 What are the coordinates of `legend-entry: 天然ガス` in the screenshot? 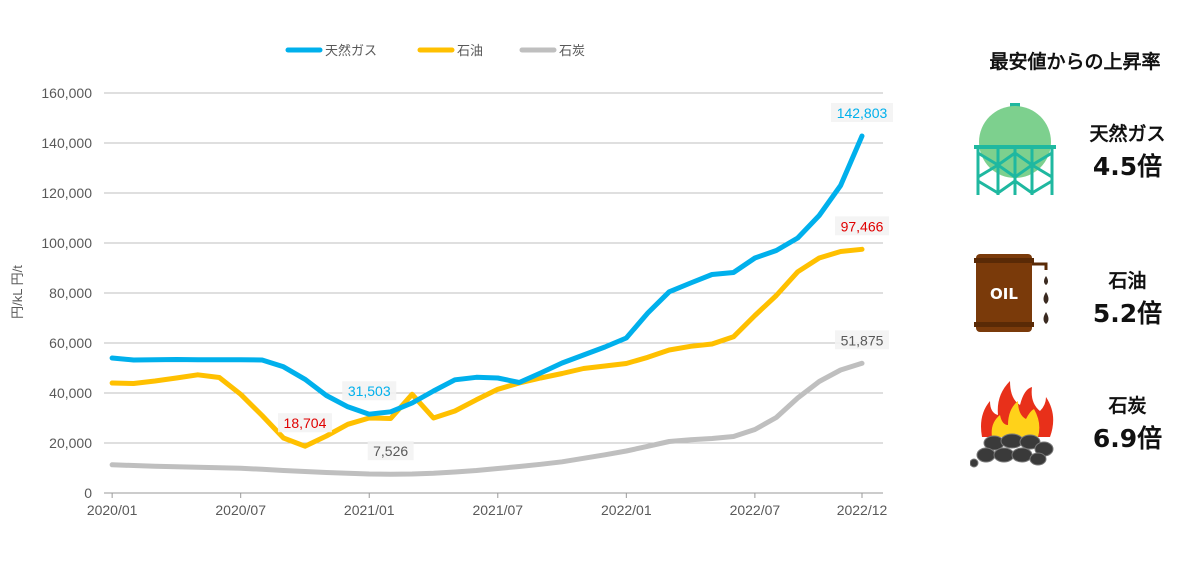 It's located at (331, 51).